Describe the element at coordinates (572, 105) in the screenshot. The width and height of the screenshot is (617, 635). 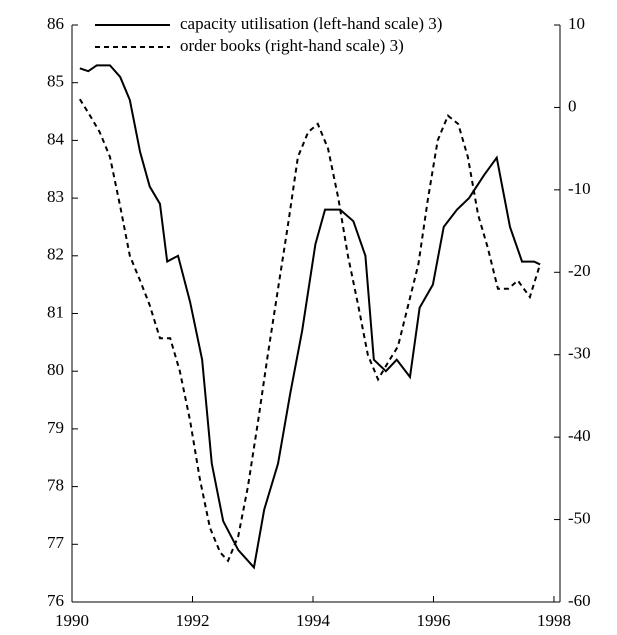
I see `y2-tick-label: 0` at that location.